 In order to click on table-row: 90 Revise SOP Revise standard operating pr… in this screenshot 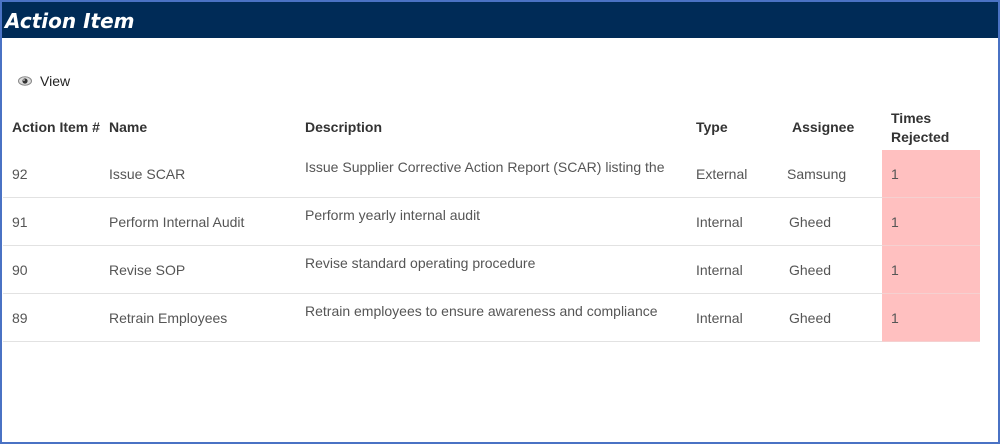, I will do `click(491, 269)`.